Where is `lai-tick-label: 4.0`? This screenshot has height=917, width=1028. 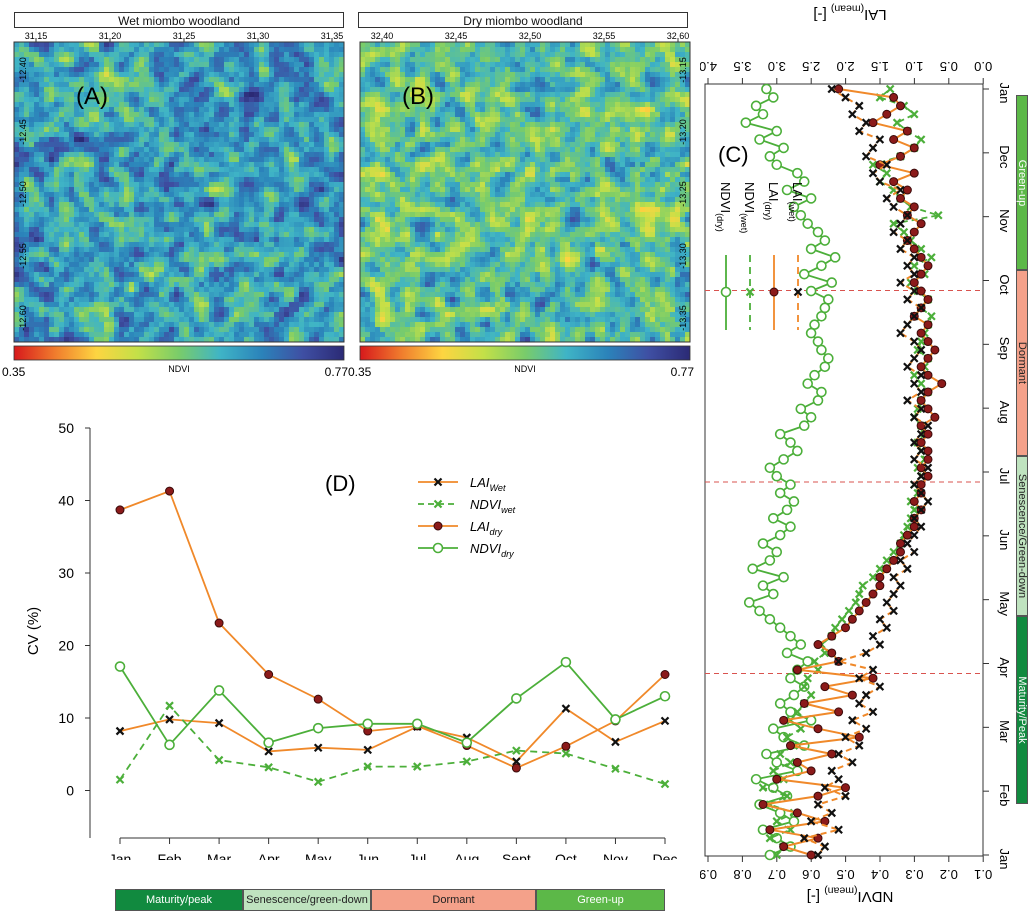 lai-tick-label: 4.0 is located at coordinates (708, 66).